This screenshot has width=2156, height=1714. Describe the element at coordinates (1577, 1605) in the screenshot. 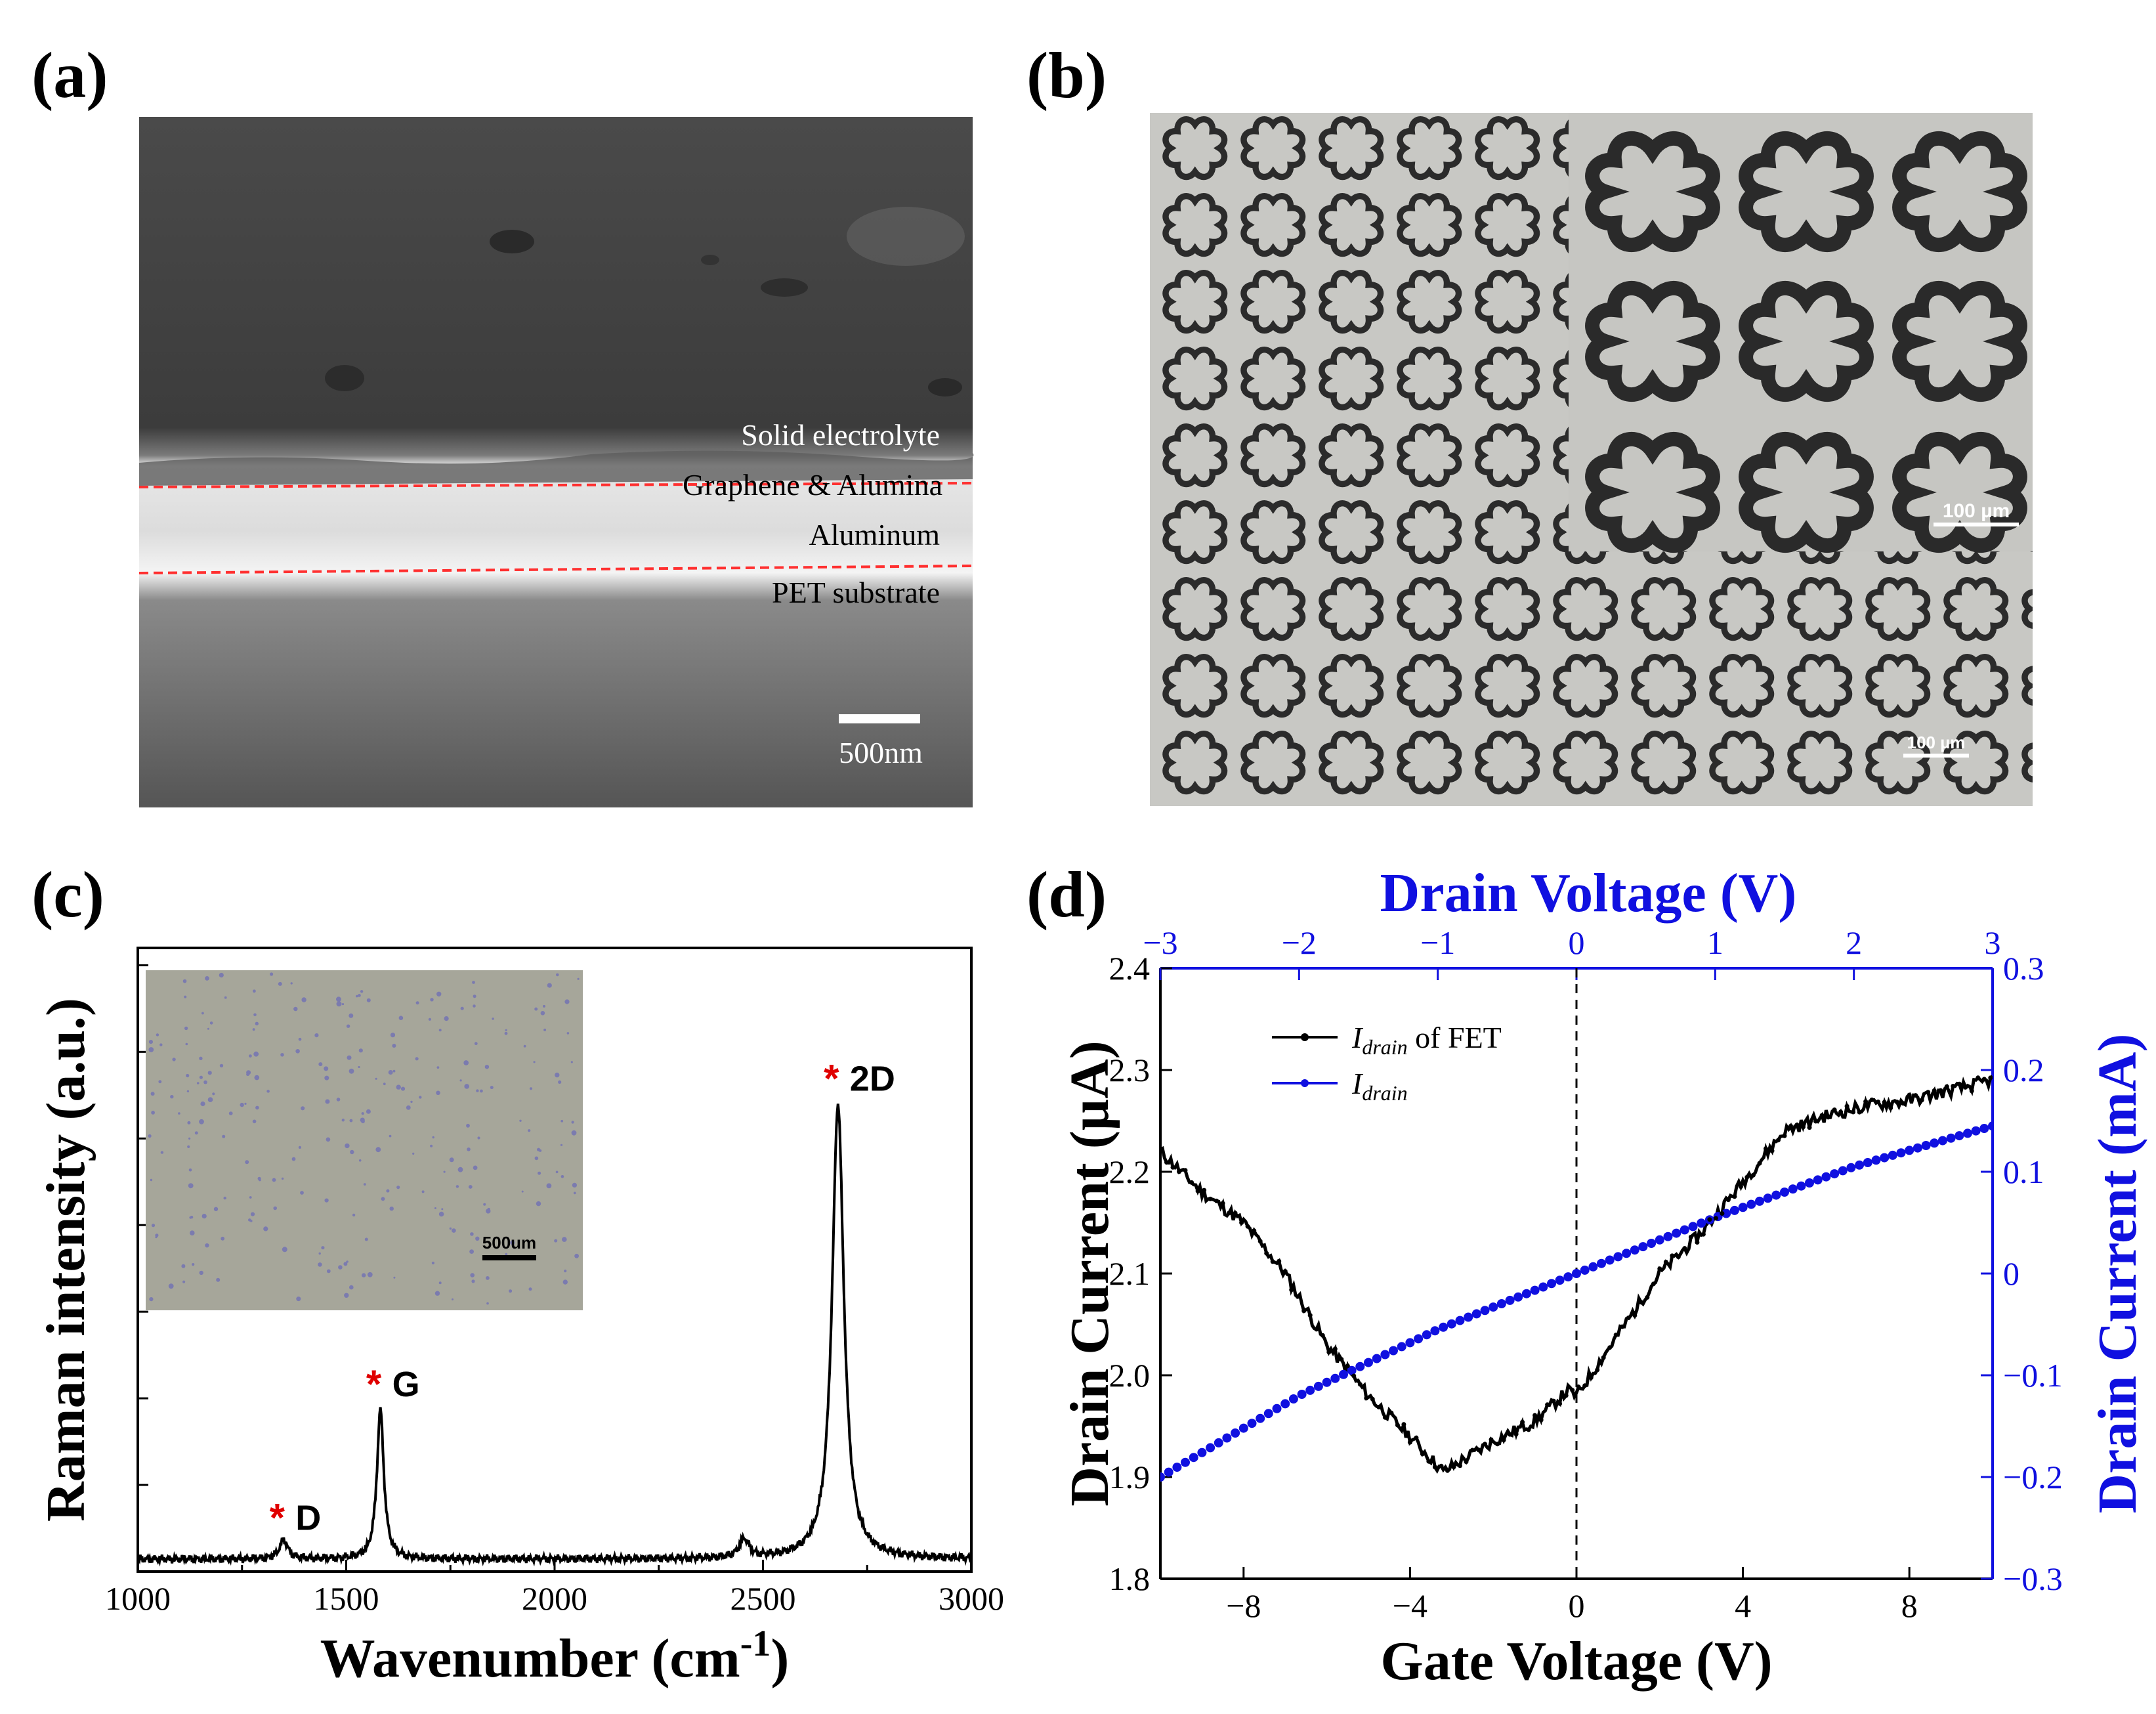

I see `fet-x-tick-label: 0` at that location.